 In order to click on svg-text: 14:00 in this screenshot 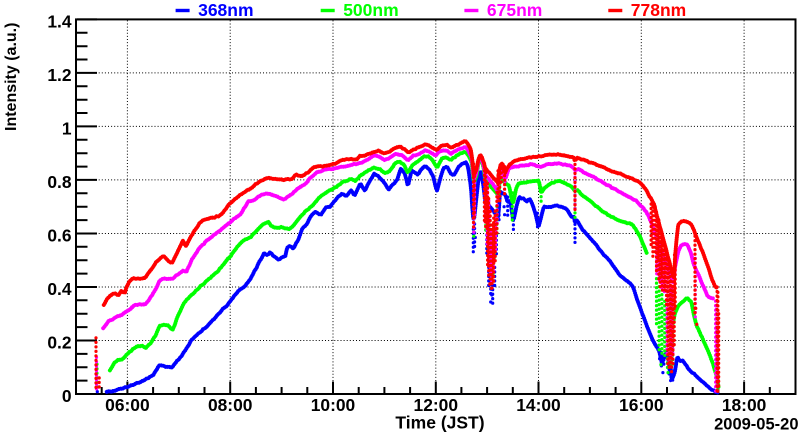, I will do `click(538, 405)`.